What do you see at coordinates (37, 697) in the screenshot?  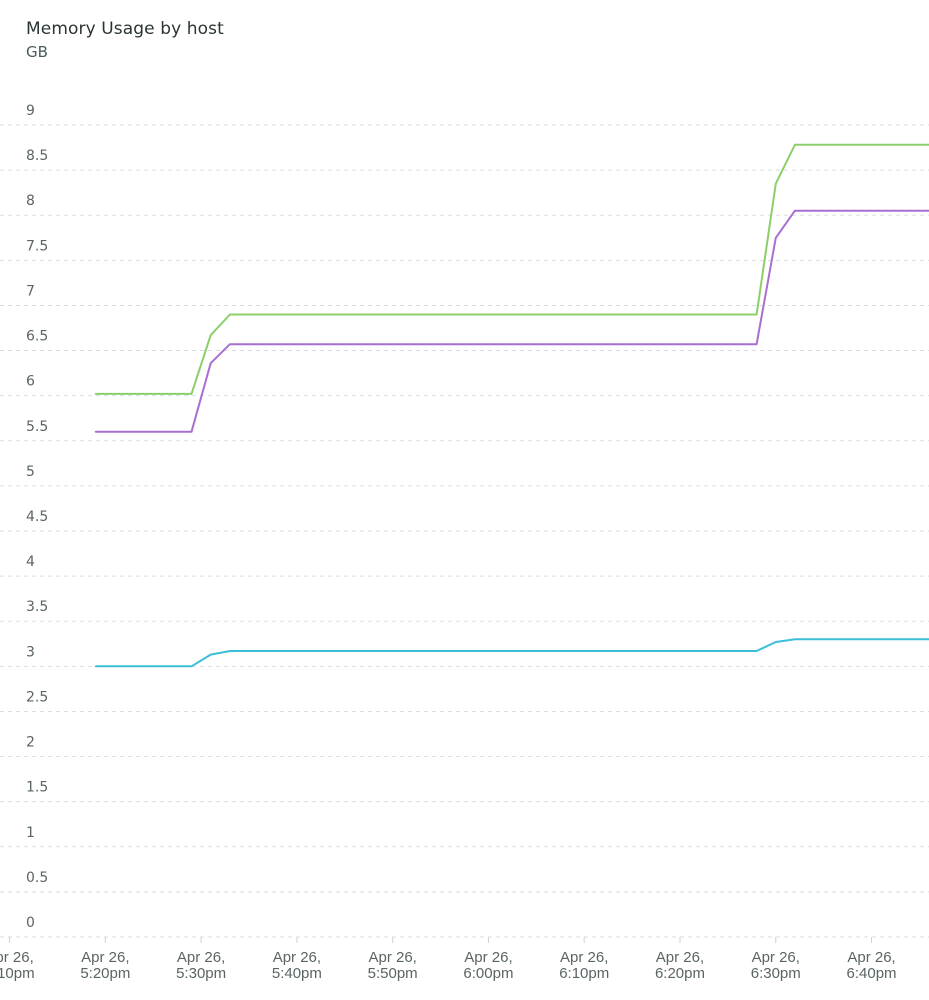 I see `y-tick-label: 2.5` at bounding box center [37, 697].